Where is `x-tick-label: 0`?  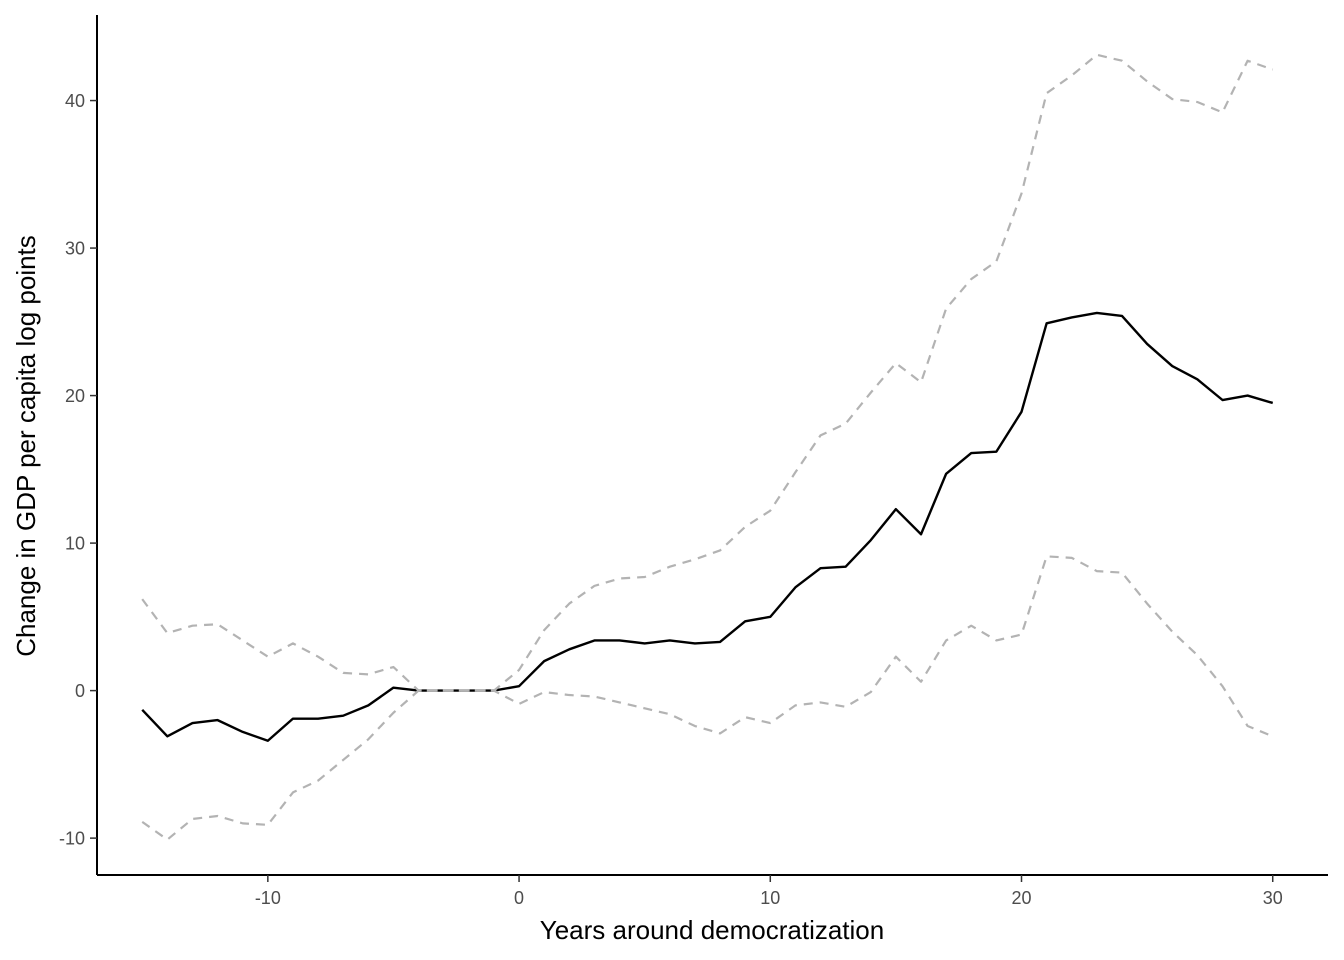 x-tick-label: 0 is located at coordinates (519, 898).